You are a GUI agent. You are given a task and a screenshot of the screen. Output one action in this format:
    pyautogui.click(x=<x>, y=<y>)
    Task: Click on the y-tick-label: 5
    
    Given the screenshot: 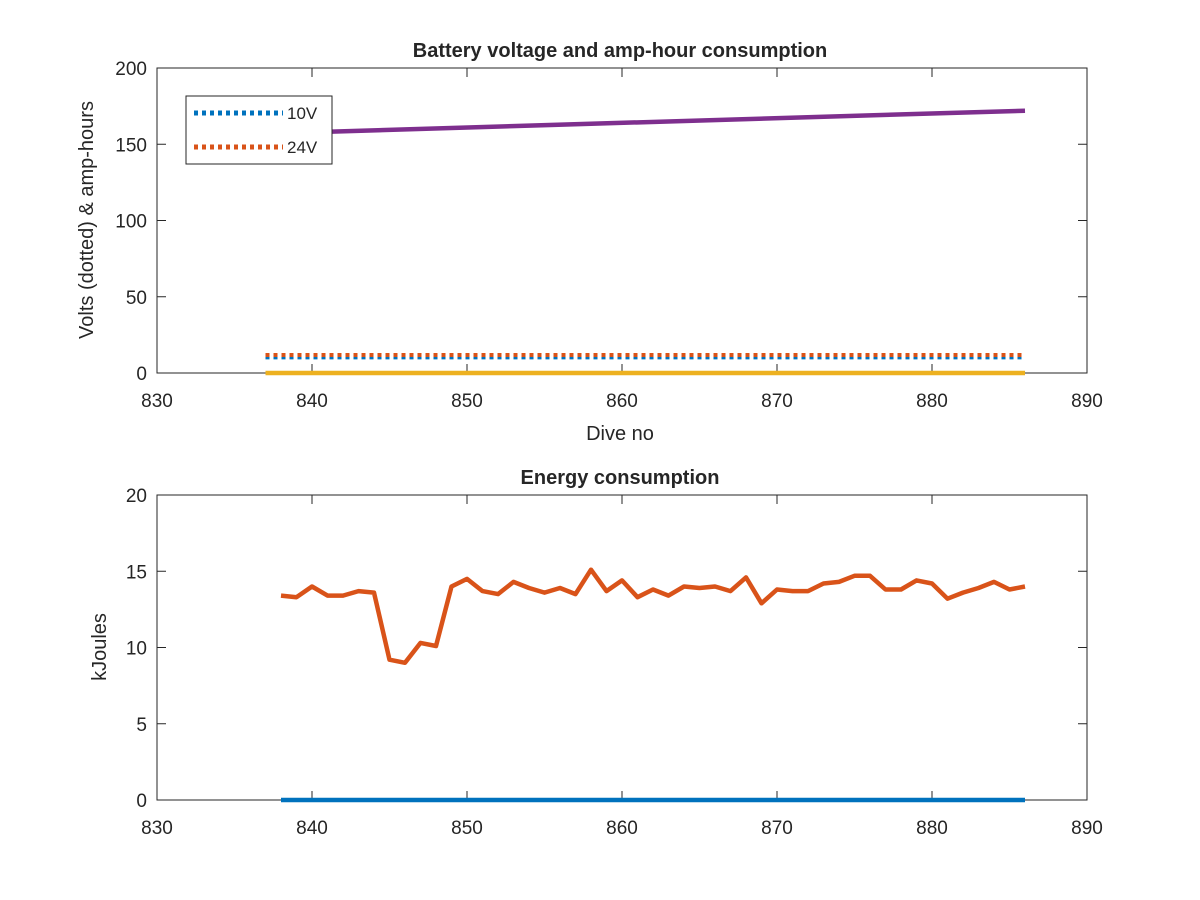 What is the action you would take?
    pyautogui.click(x=141, y=725)
    